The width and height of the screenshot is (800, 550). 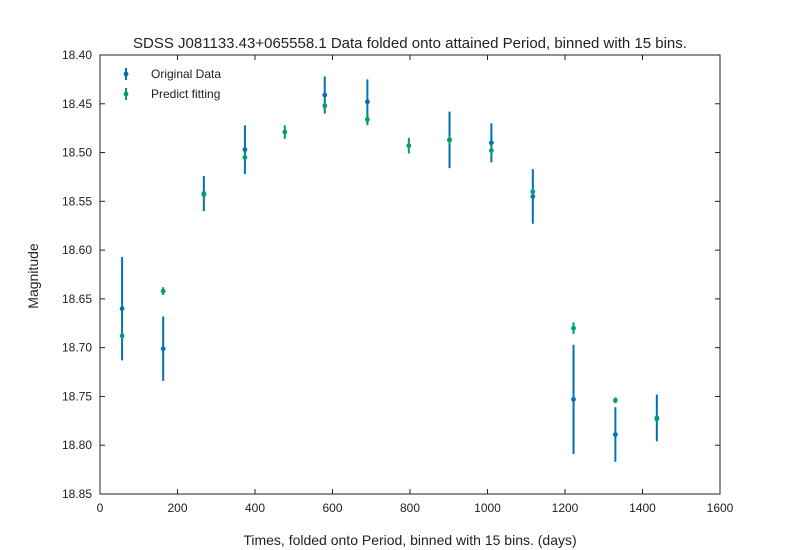 I want to click on y-tick-label: 18.70, so click(x=77, y=348).